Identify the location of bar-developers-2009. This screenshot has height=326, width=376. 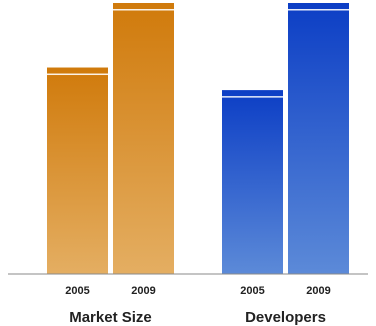
(318, 138).